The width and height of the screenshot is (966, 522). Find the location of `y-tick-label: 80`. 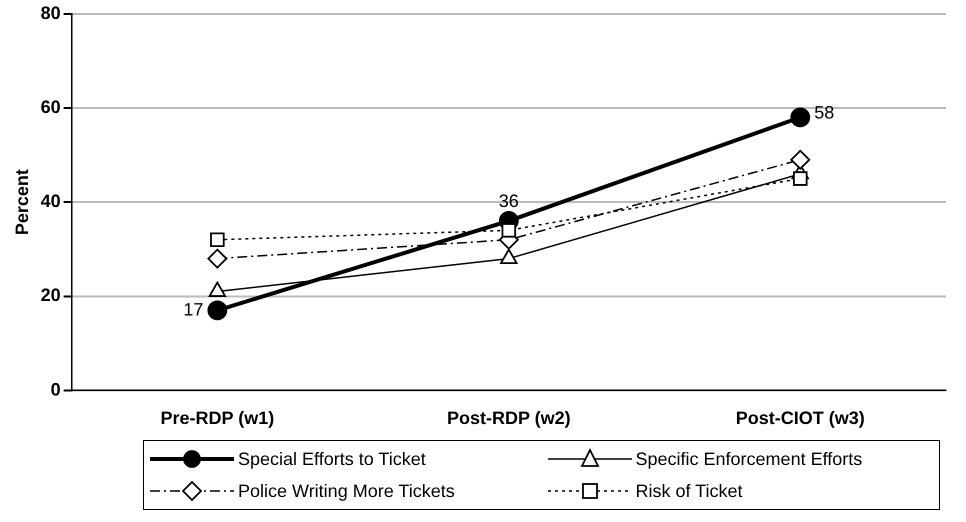

y-tick-label: 80 is located at coordinates (50, 12).